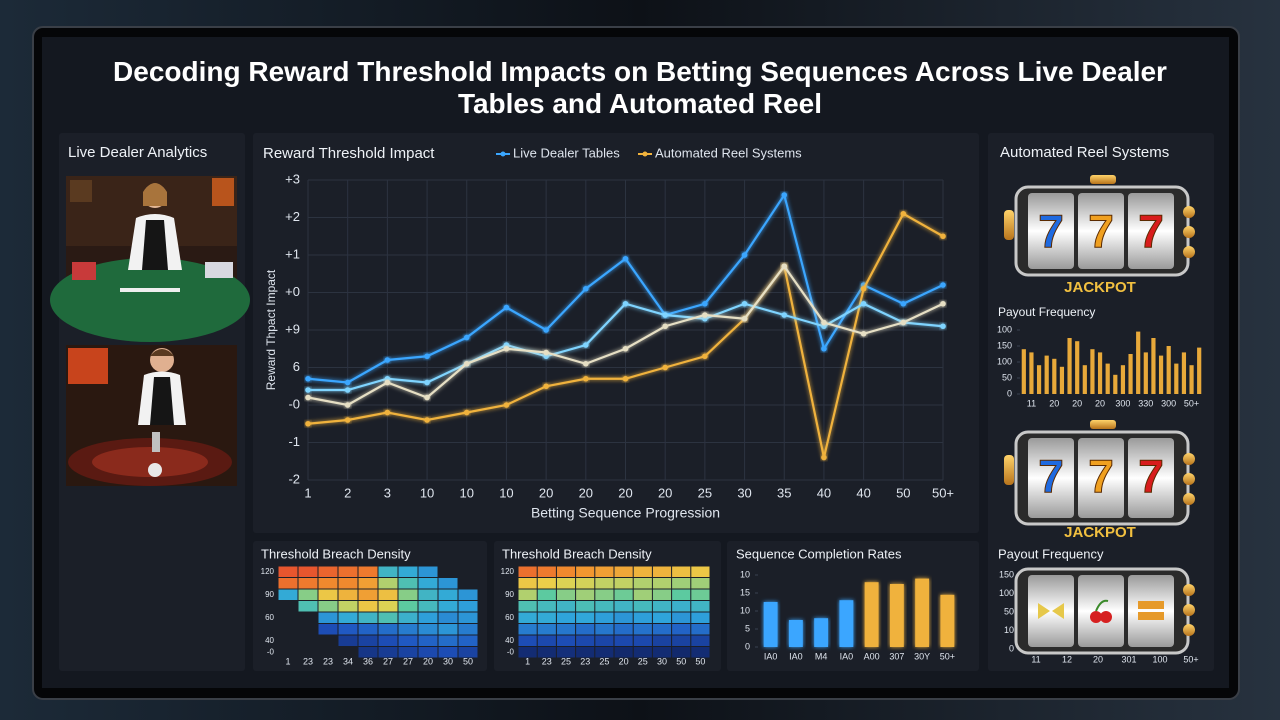  I want to click on y-tick-label: 100, so click(1004, 361).